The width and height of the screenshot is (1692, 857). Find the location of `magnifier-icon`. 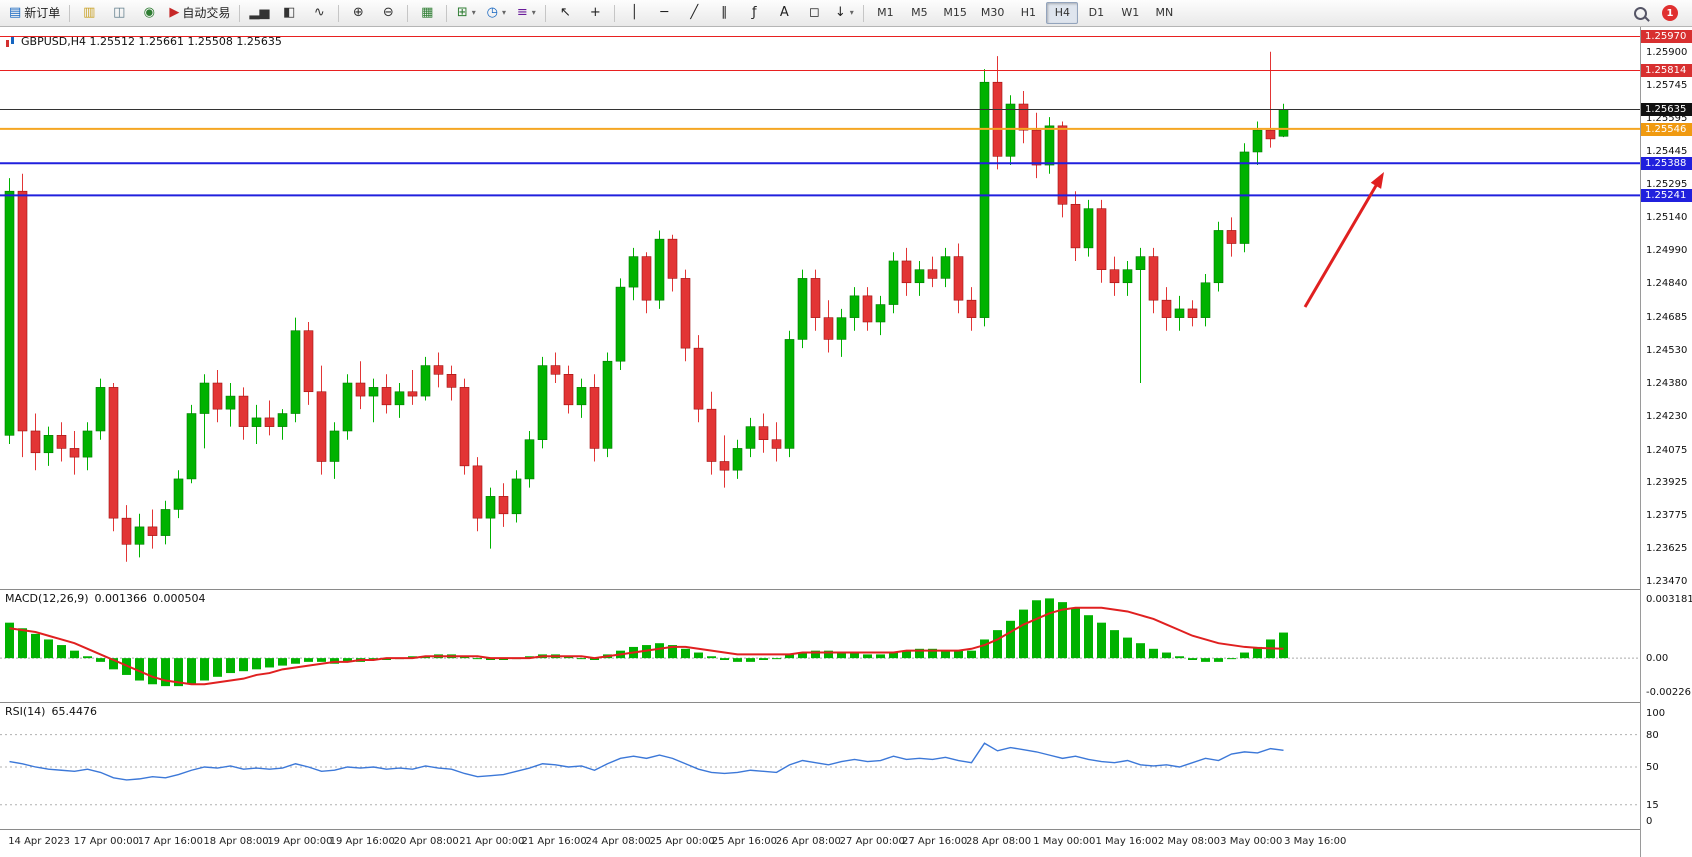

magnifier-icon is located at coordinates (1640, 13).